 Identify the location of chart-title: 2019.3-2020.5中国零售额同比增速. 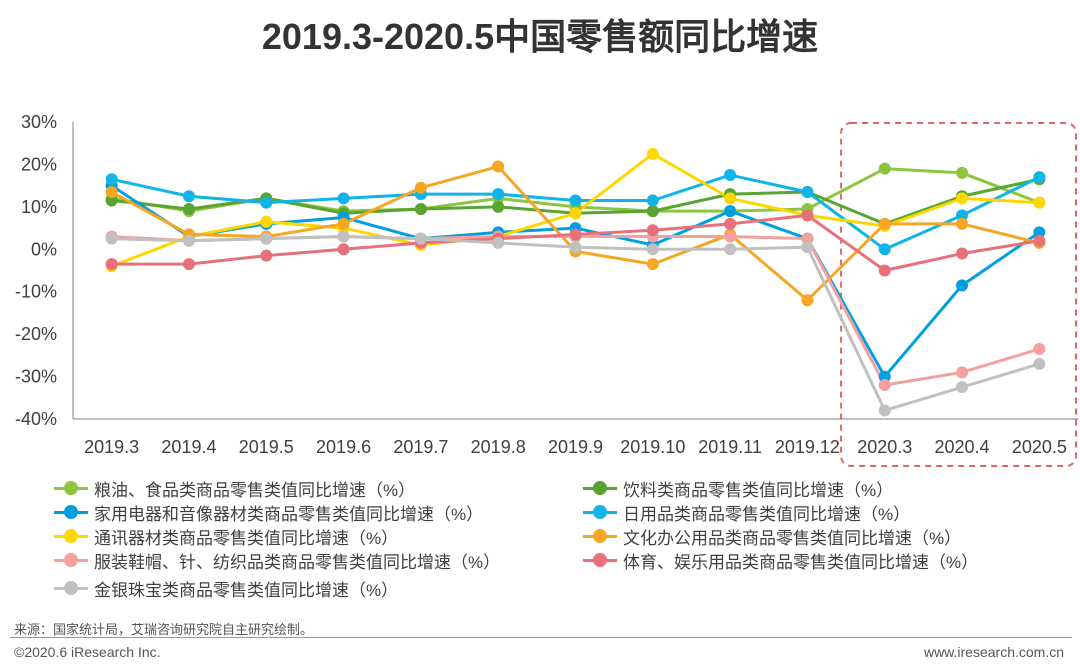
(540, 36).